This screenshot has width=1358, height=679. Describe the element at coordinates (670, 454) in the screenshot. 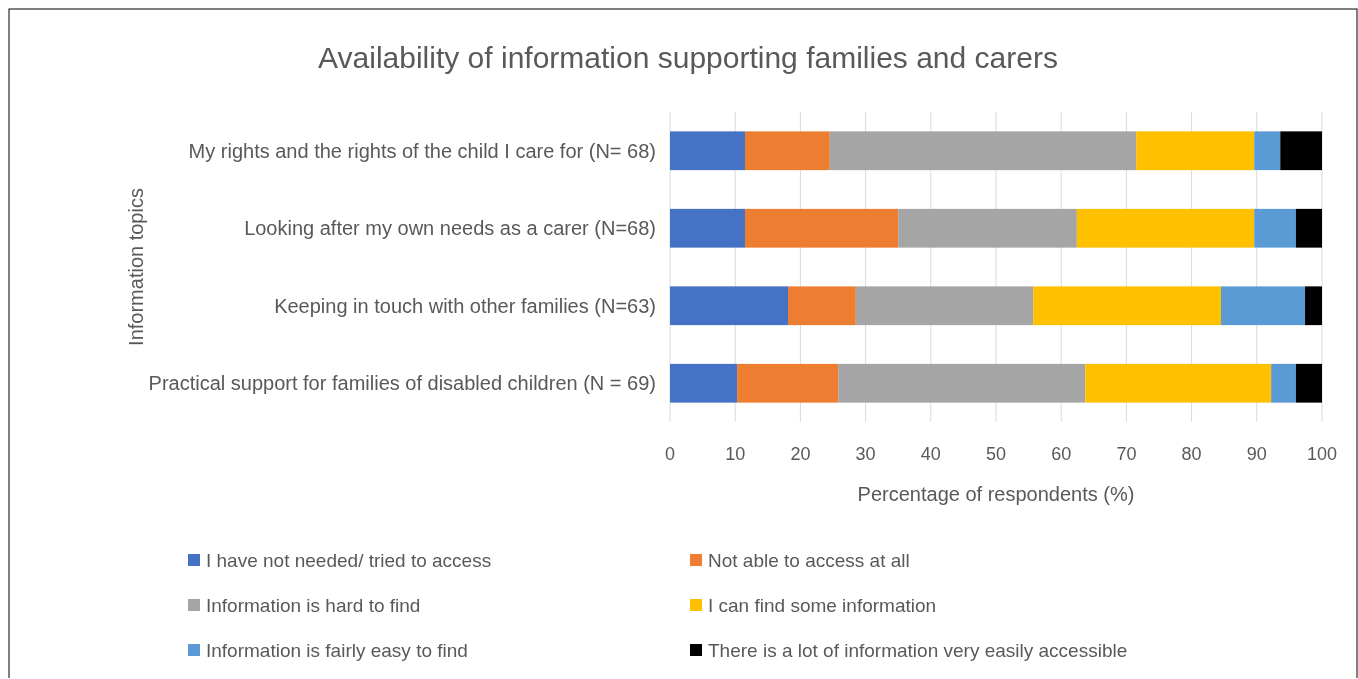

I see `x-tick-label: 0` at that location.